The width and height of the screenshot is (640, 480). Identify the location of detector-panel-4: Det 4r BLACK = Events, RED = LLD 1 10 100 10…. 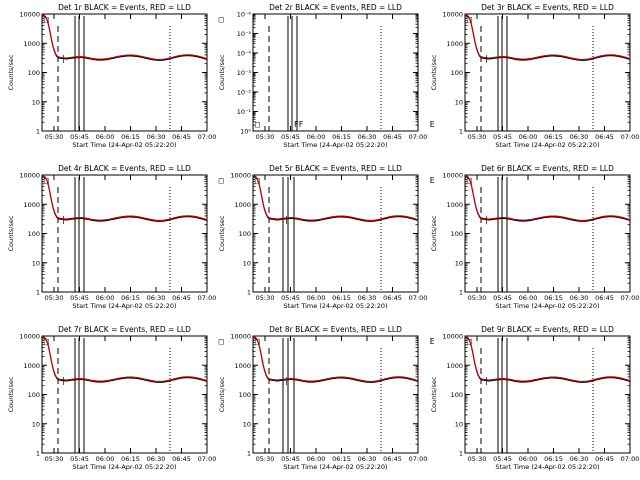
(115, 237).